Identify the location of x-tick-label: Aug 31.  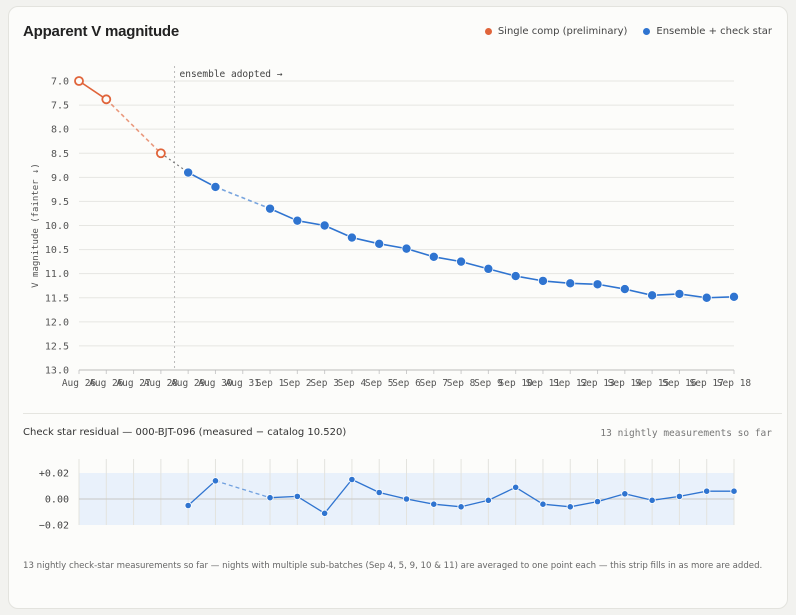
(243, 383).